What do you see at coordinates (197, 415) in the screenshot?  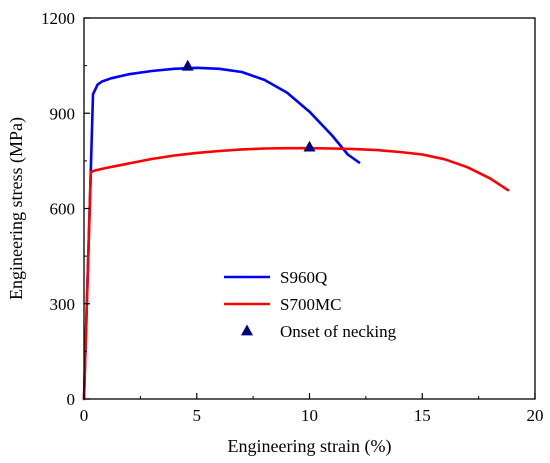 I see `x-tick-label: 5` at bounding box center [197, 415].